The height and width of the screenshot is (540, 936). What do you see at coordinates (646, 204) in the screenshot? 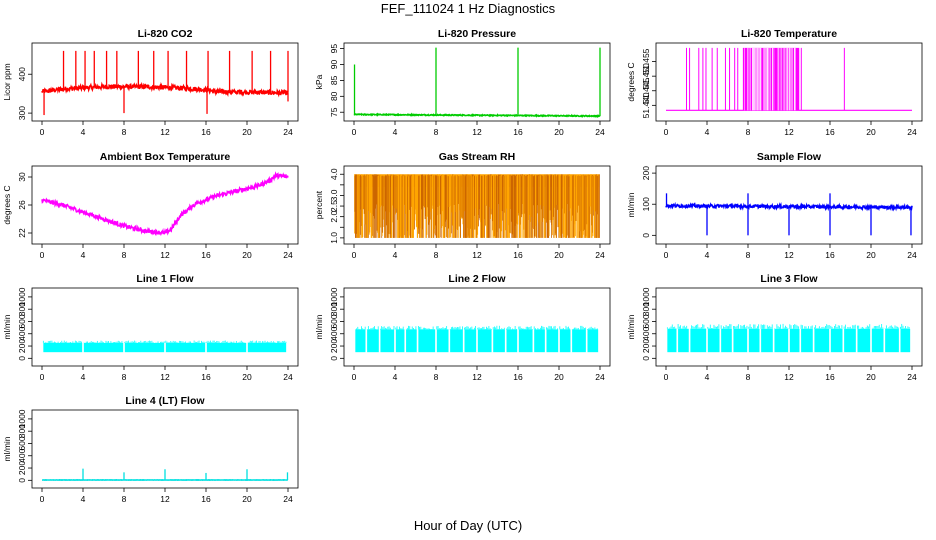
I see `y-tick-label: 100` at bounding box center [646, 204].